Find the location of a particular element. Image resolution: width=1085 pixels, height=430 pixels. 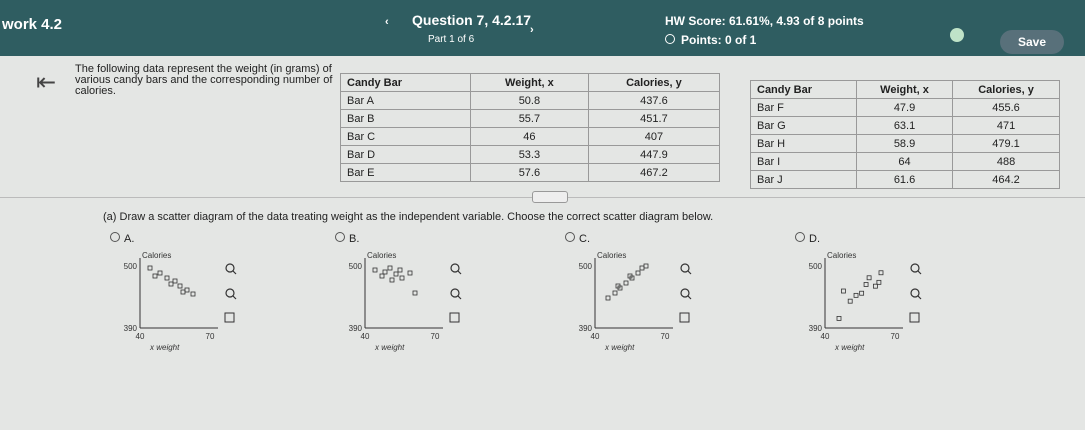

table-cell: 437.6 is located at coordinates (654, 100).